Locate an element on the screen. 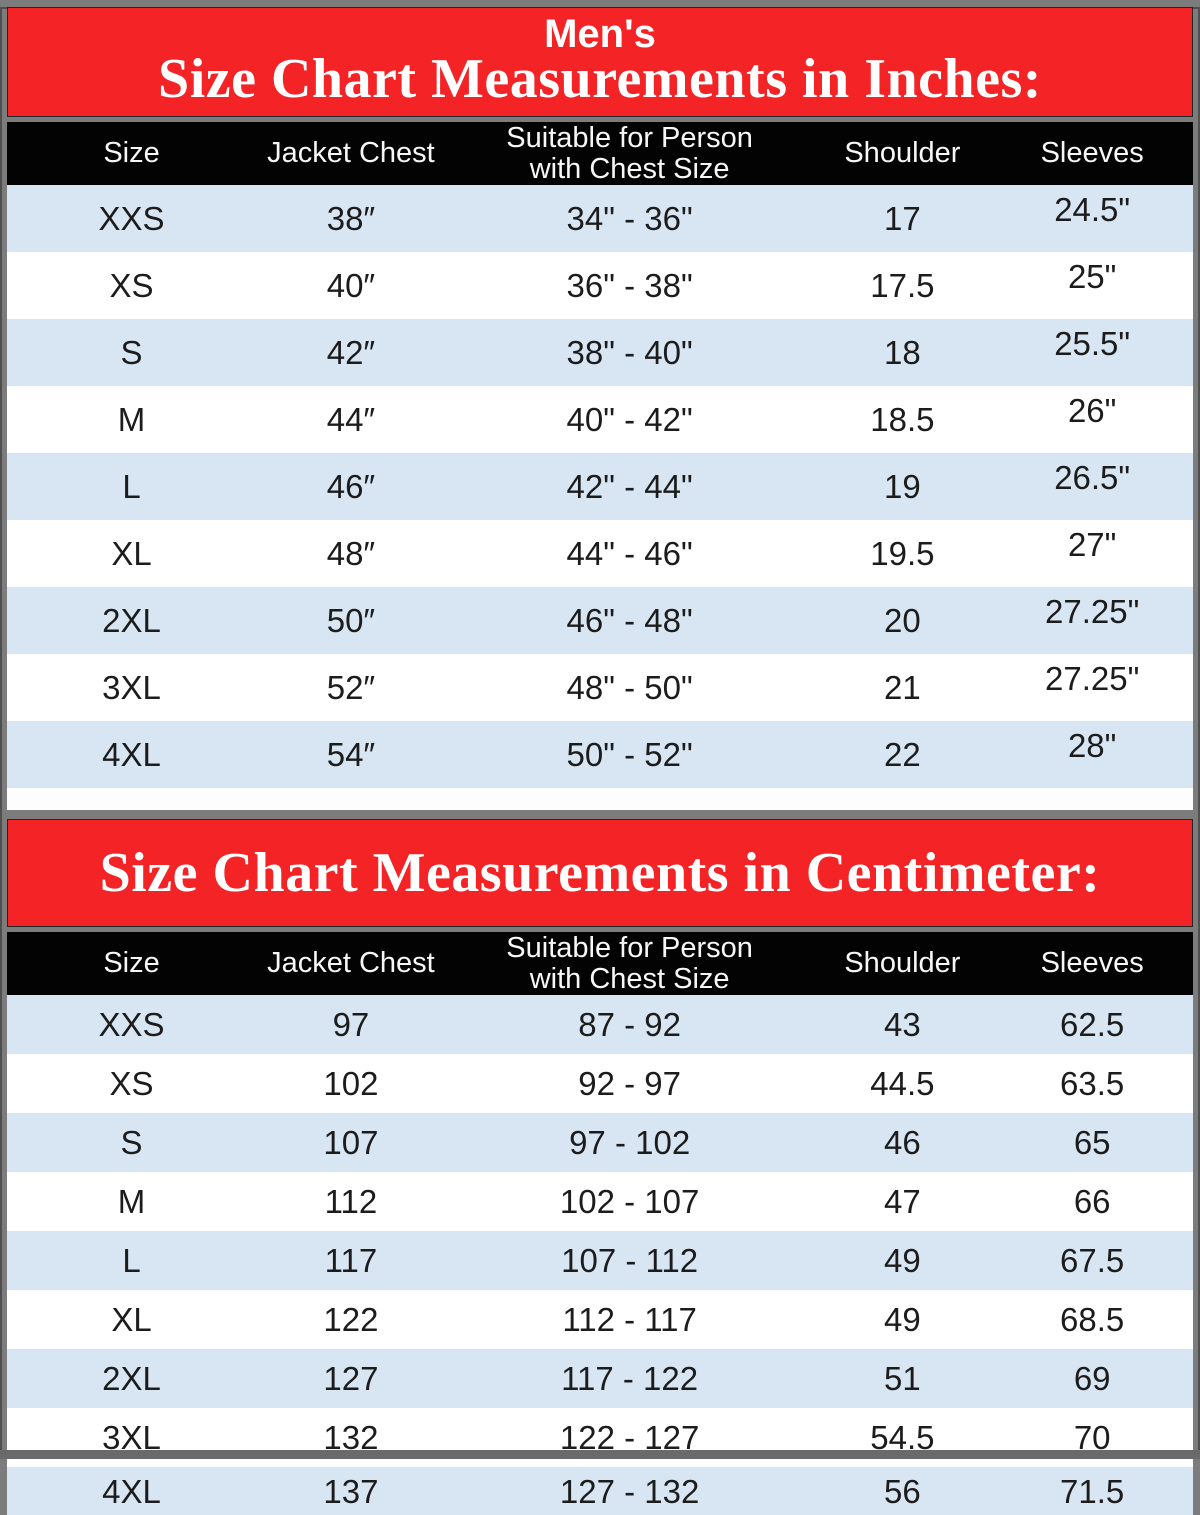 This screenshot has height=1515, width=1200. table-row: 4XL 137 127 - 132 56 71.5 is located at coordinates (600, 1491).